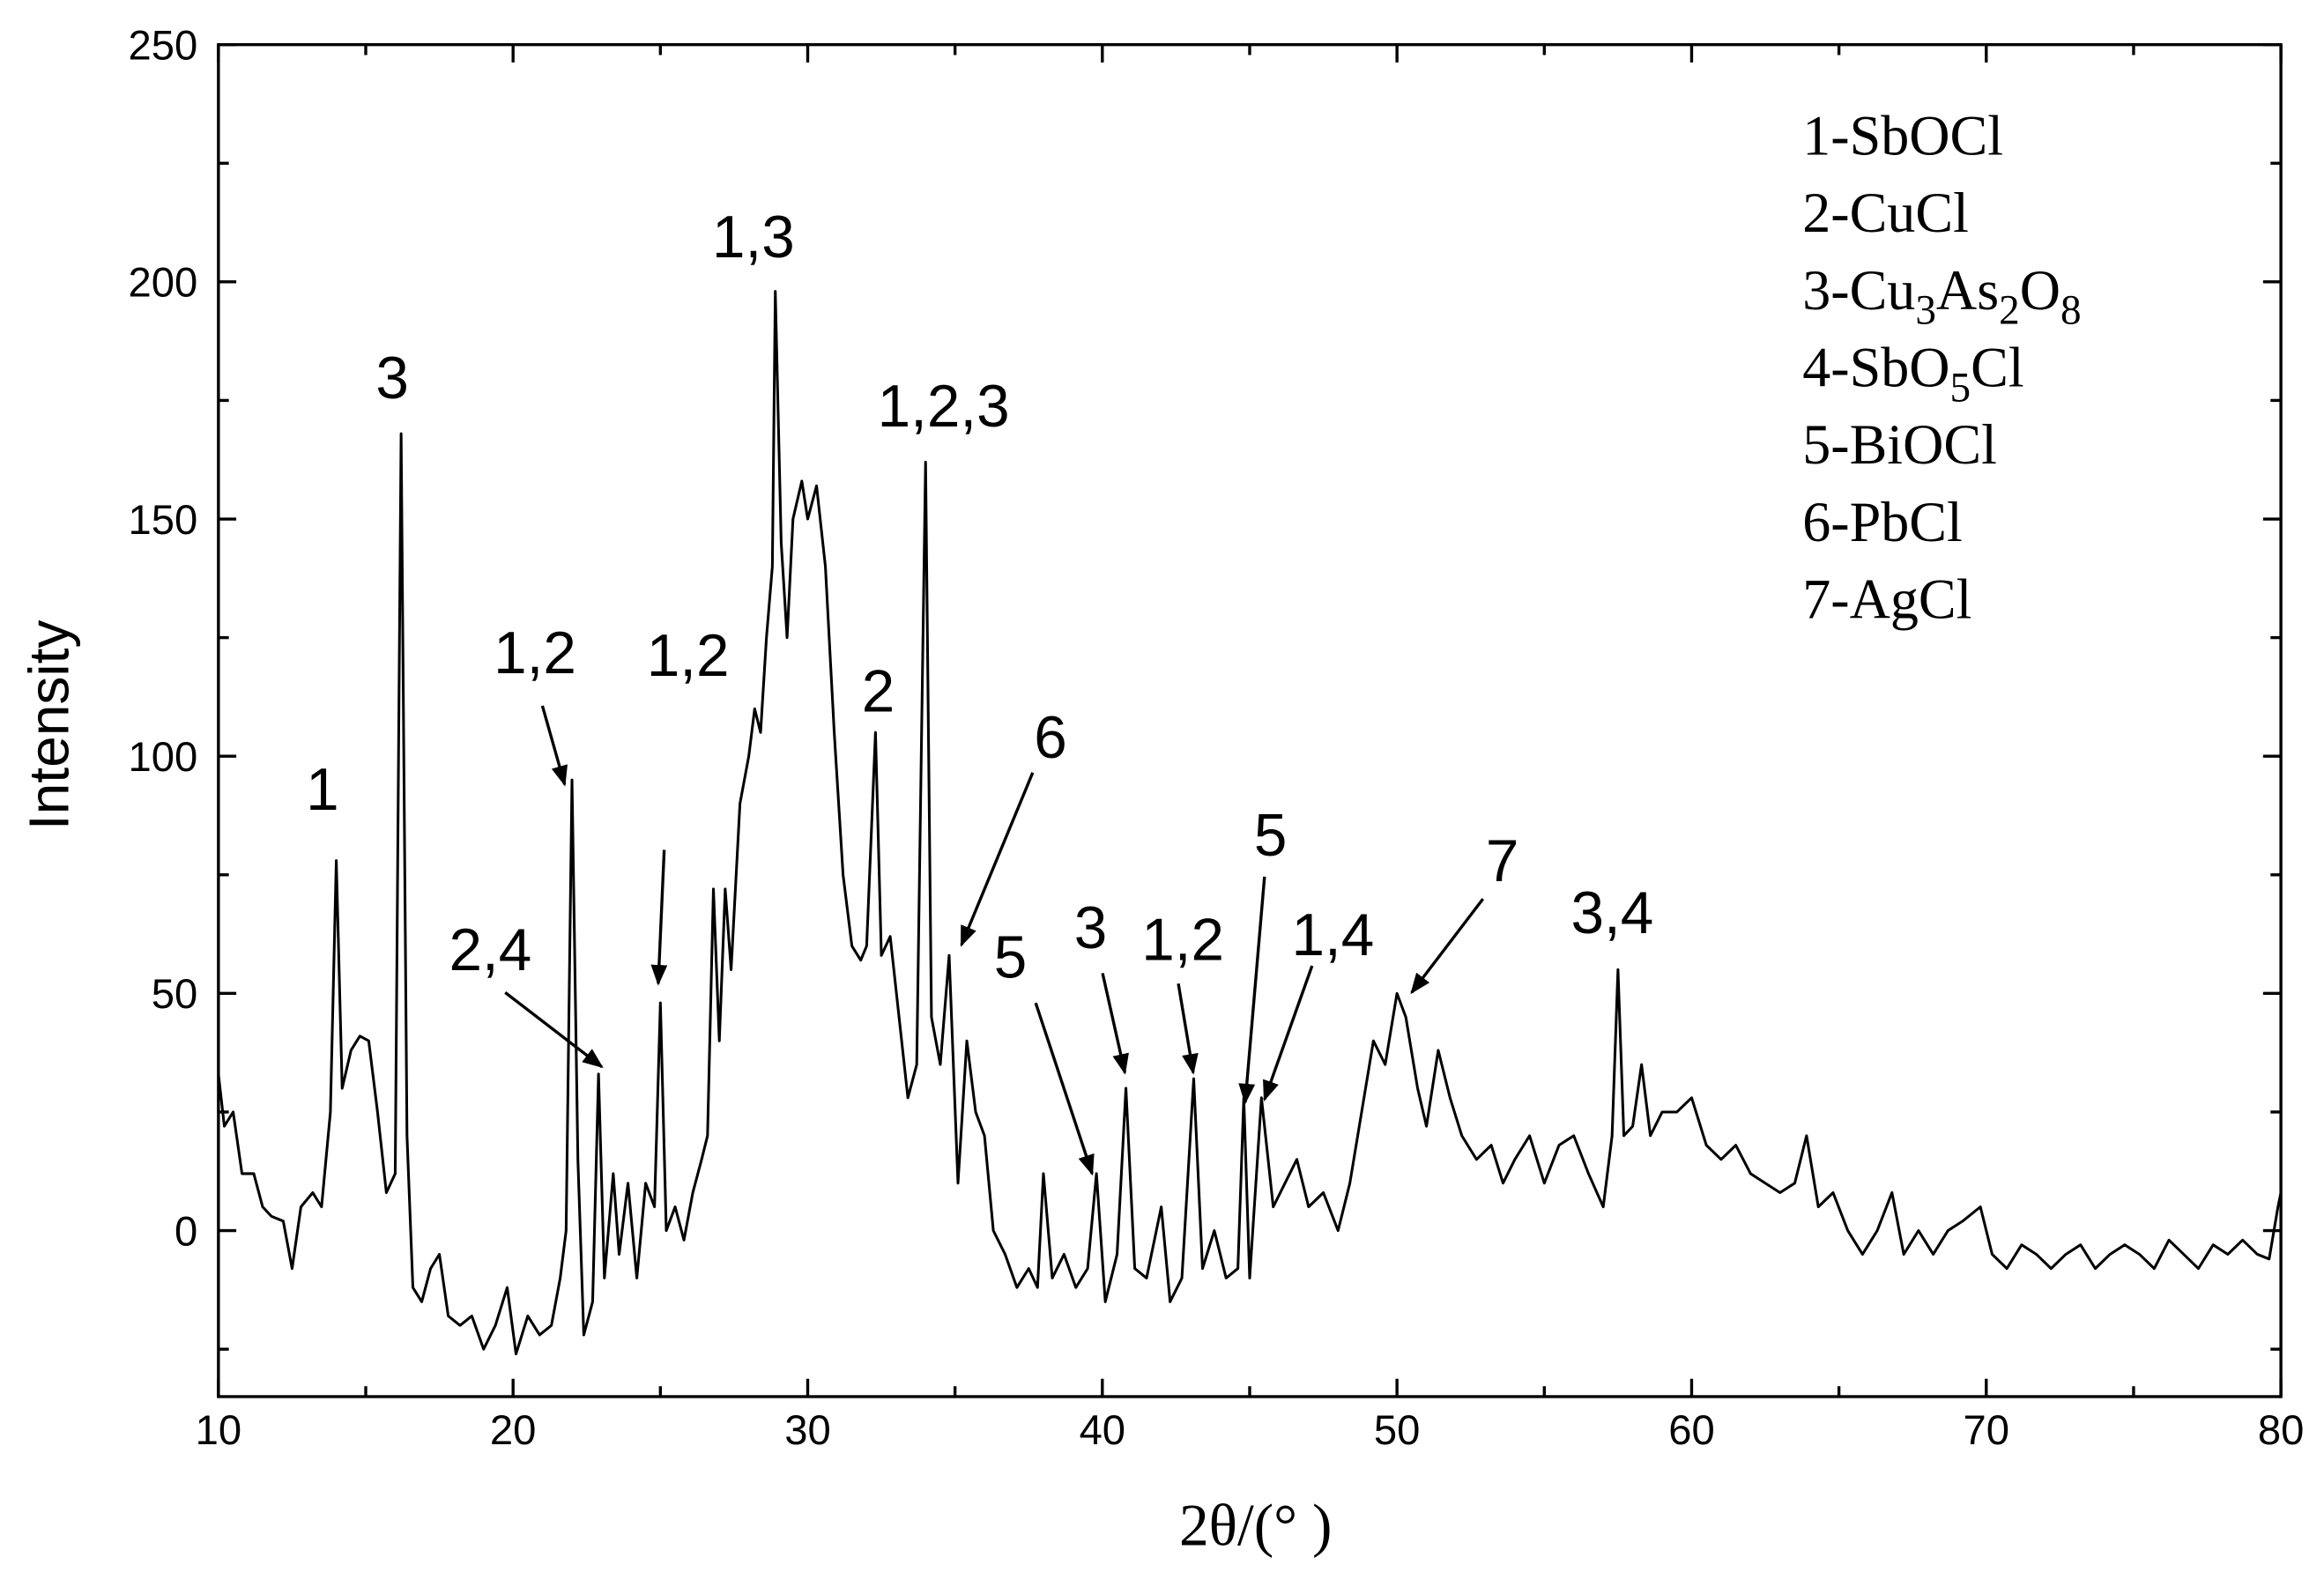 The image size is (2324, 1572). I want to click on legend-entry: 1-SbOCl, so click(1903, 135).